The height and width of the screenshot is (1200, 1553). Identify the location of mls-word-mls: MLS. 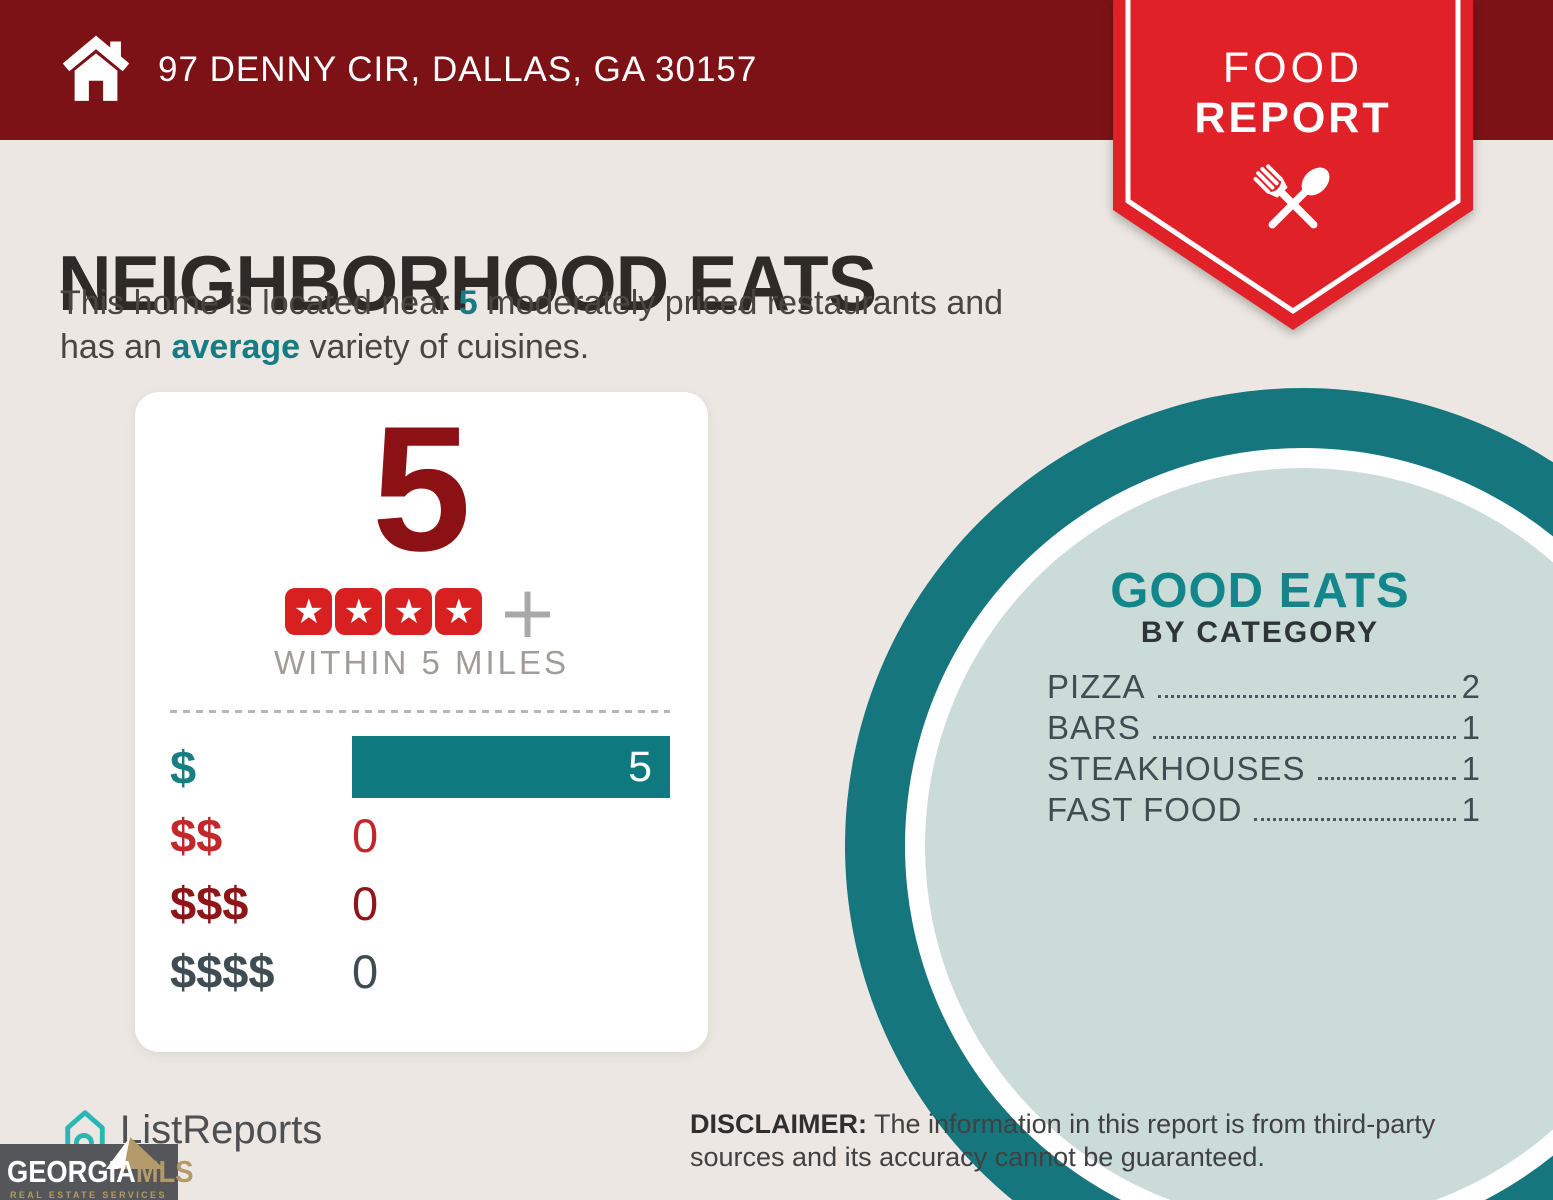
(164, 1171).